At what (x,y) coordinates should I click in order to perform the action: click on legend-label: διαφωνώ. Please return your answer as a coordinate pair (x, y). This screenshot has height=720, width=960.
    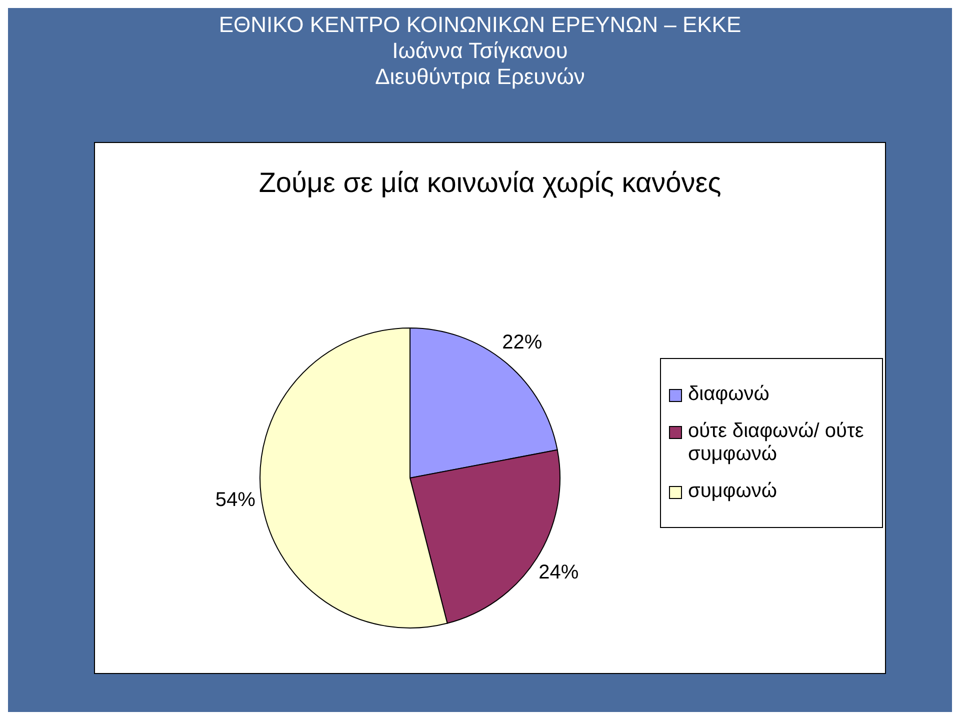
    Looking at the image, I should click on (729, 394).